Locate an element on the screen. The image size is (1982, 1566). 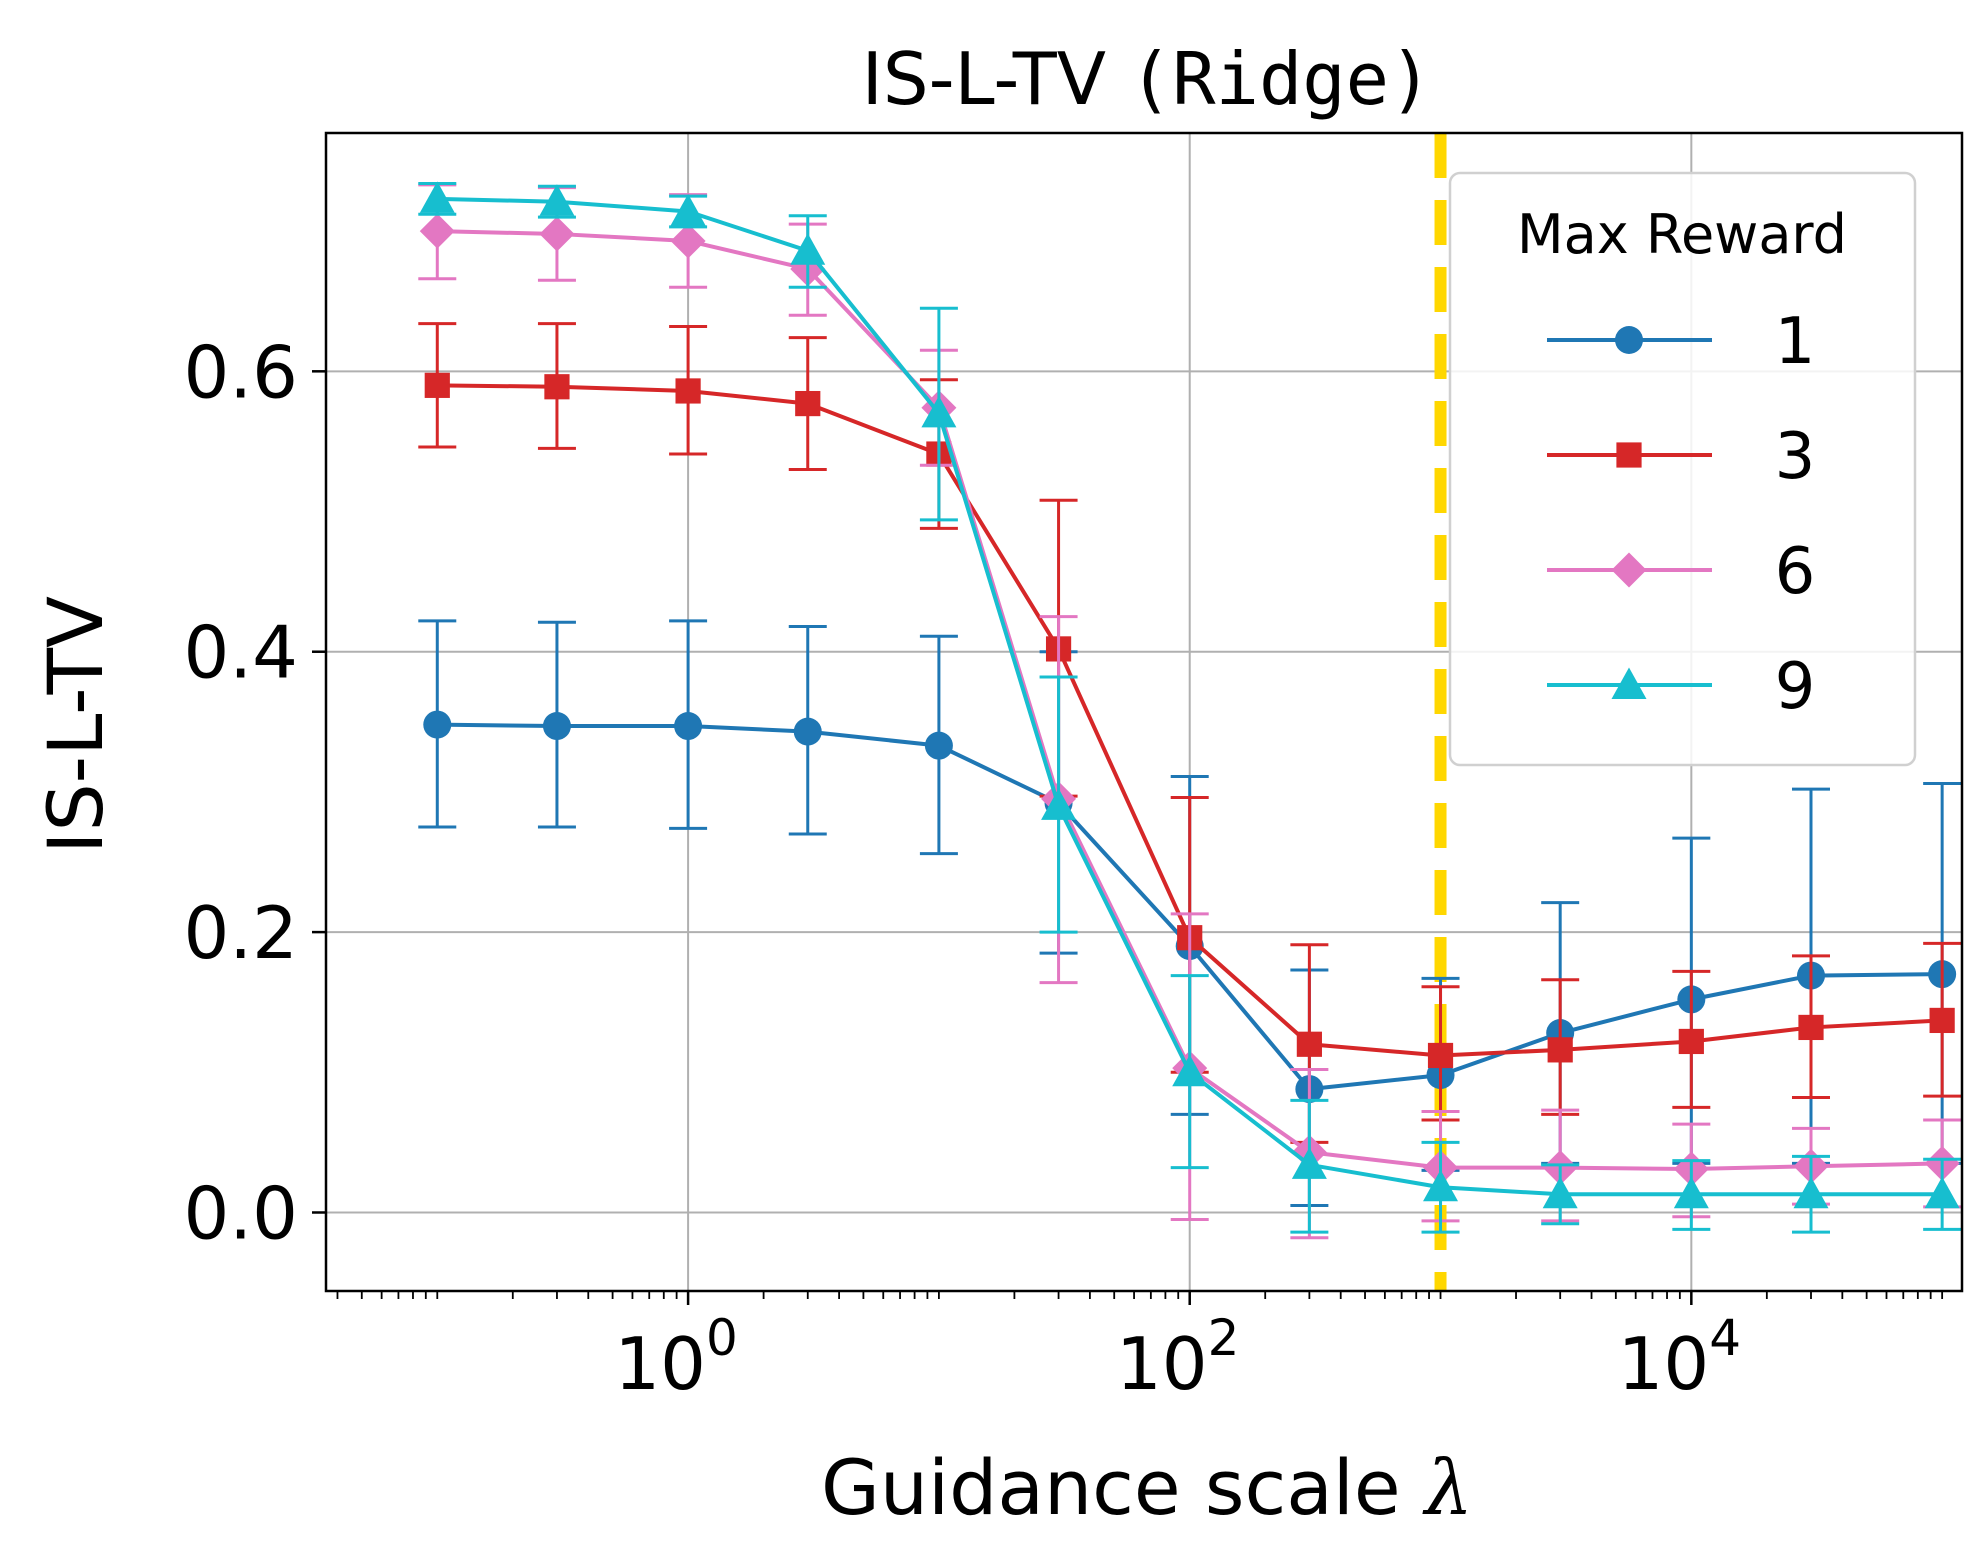
legend-box is located at coordinates (1682, 469).